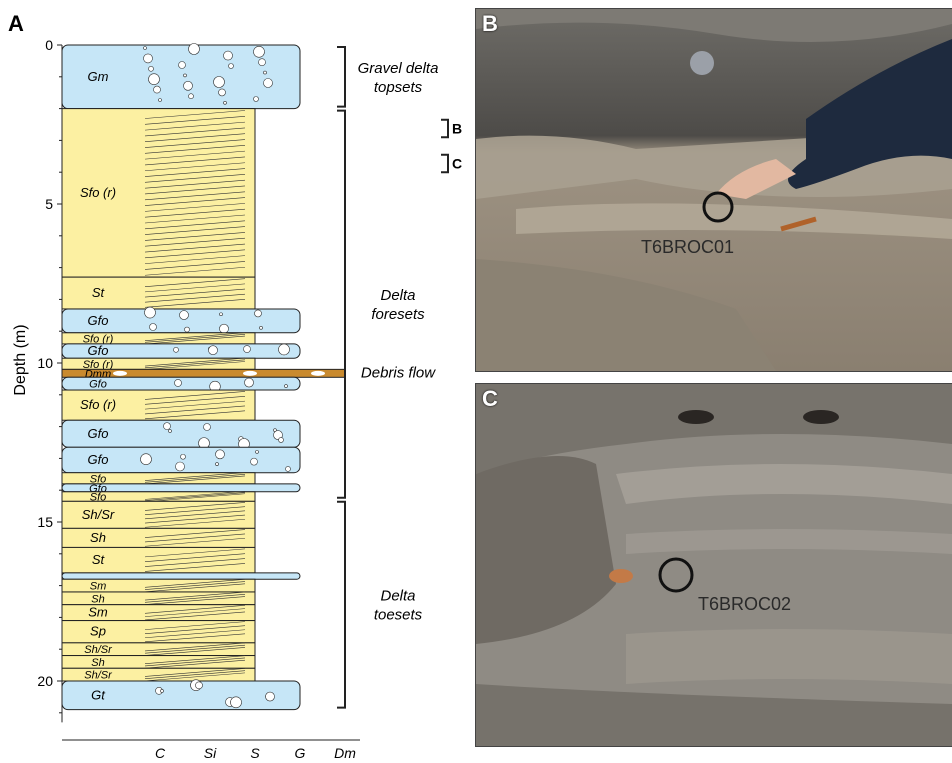  I want to click on depth-axis: 0 5 10 15 20, so click(50, 380).